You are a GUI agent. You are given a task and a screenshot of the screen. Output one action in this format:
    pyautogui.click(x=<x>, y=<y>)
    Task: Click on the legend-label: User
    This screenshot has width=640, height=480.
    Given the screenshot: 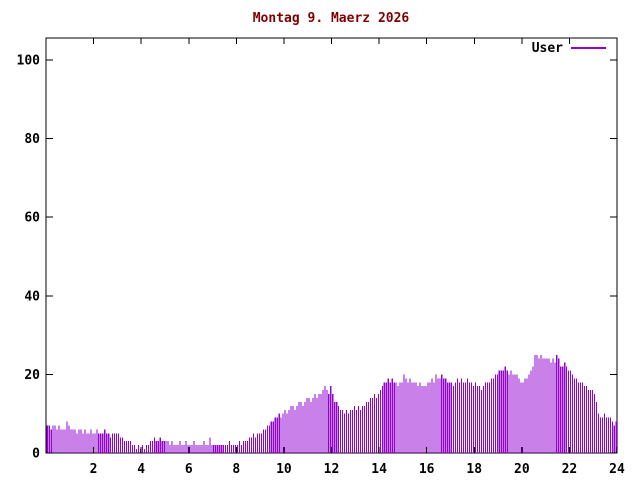 What is the action you would take?
    pyautogui.click(x=547, y=48)
    